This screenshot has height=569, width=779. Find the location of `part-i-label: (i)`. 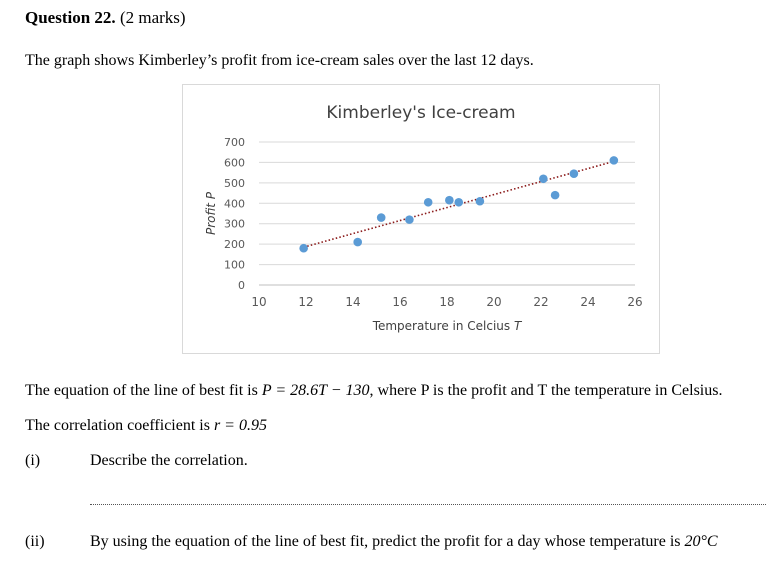

part-i-label: (i) is located at coordinates (33, 460).